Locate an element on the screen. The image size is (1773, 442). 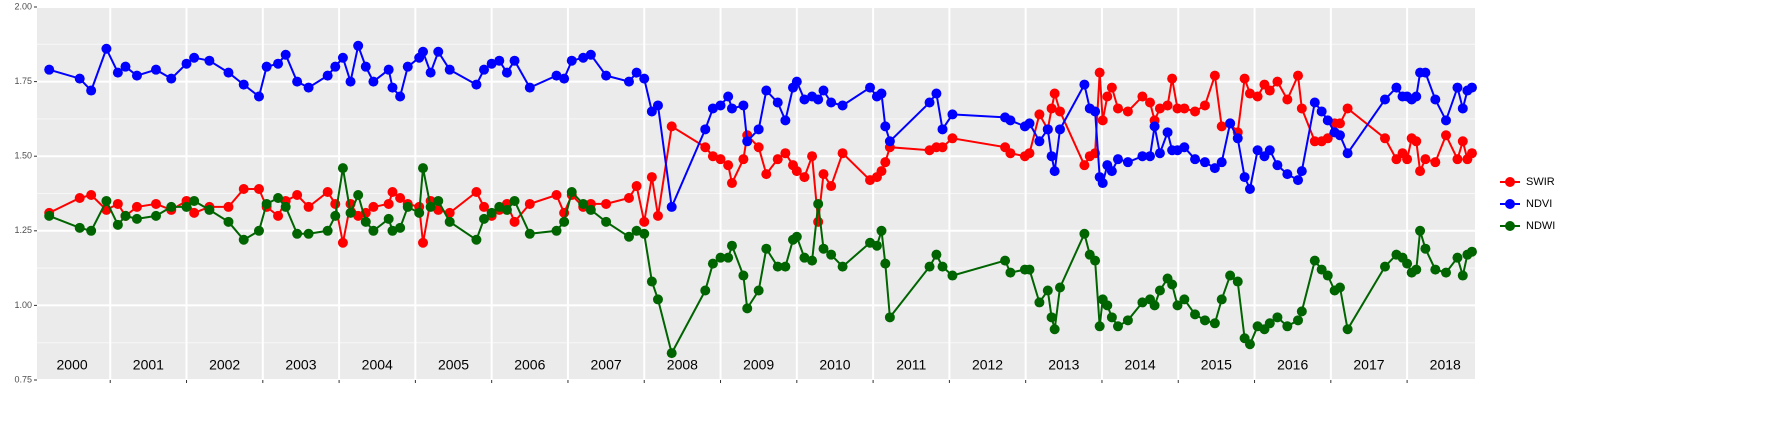
x-tick-label: 2015 is located at coordinates (1216, 365).